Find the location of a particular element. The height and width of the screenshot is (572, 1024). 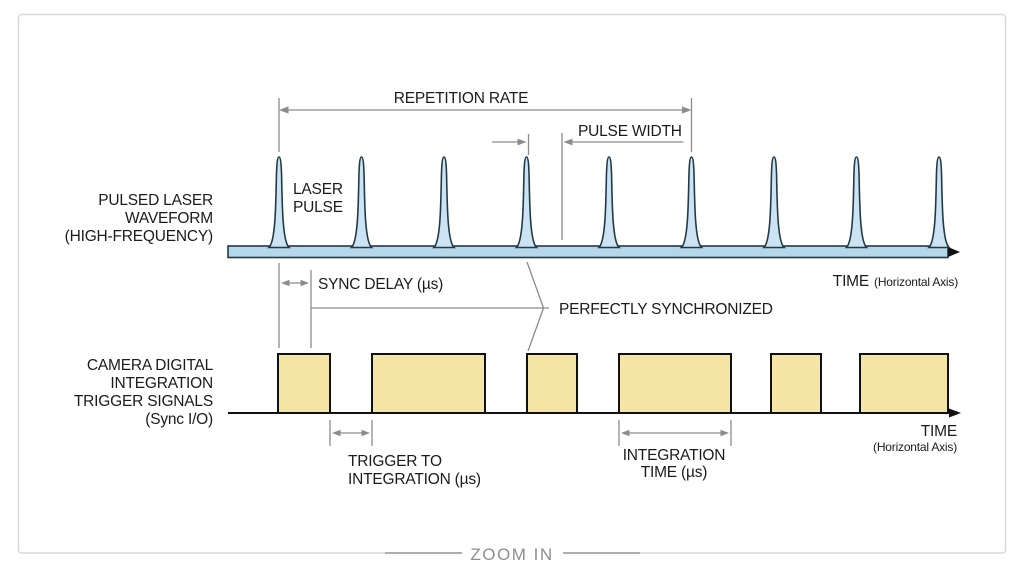

integration-time-line2: TIME (µs) is located at coordinates (674, 472).